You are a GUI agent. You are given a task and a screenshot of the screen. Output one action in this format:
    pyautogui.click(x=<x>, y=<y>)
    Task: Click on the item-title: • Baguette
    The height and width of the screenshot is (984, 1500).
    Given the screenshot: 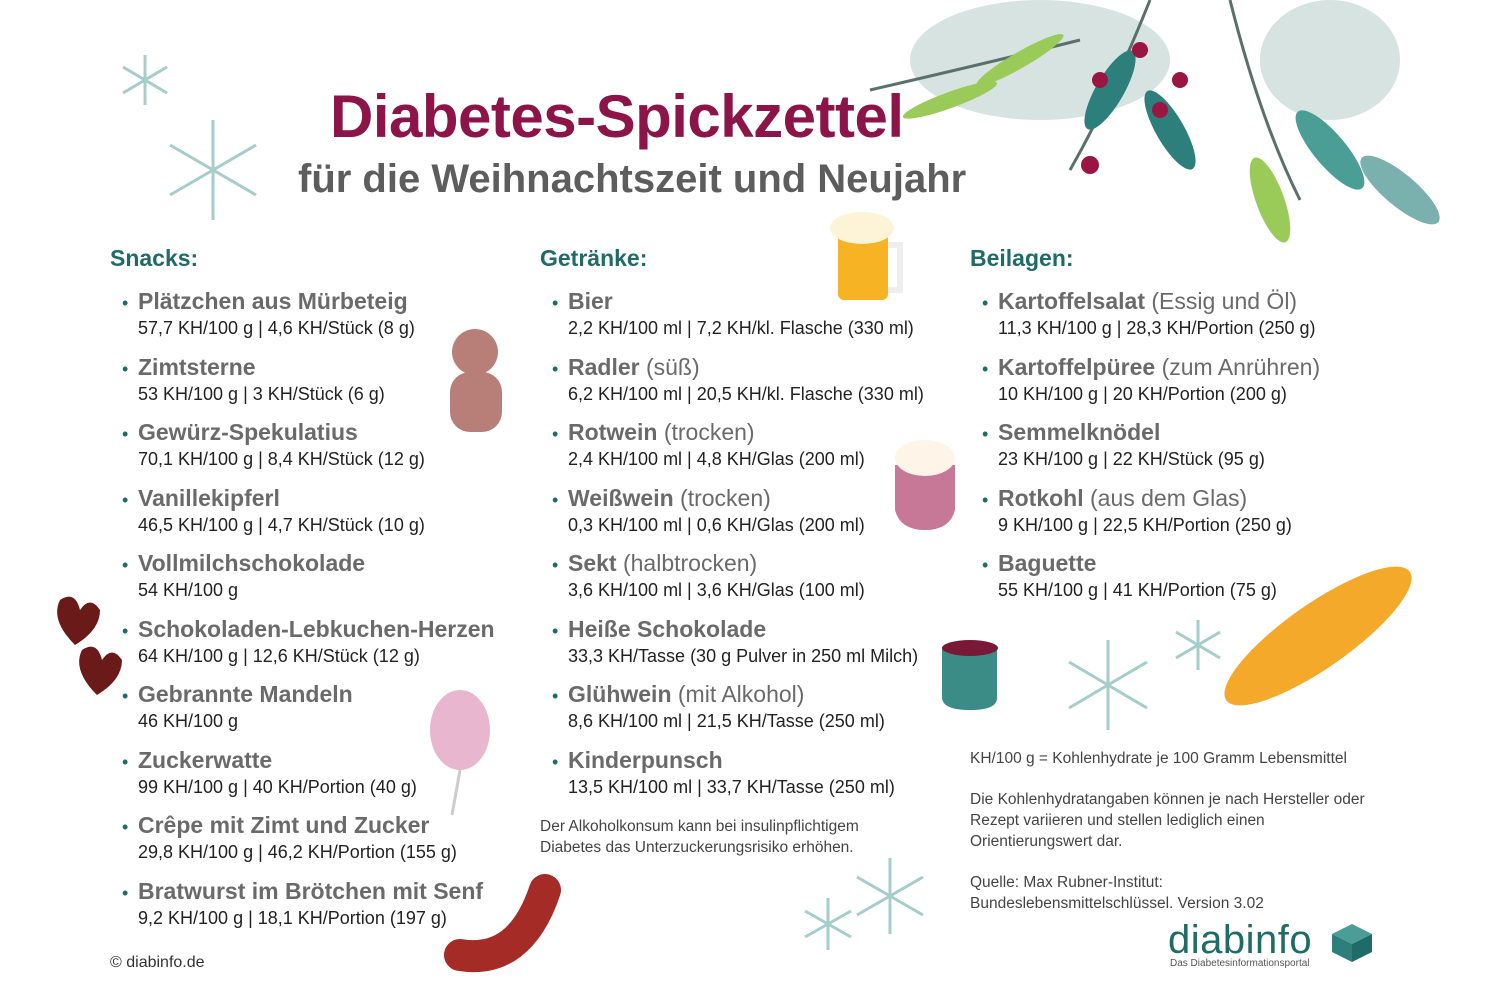 What is the action you would take?
    pyautogui.click(x=1129, y=564)
    